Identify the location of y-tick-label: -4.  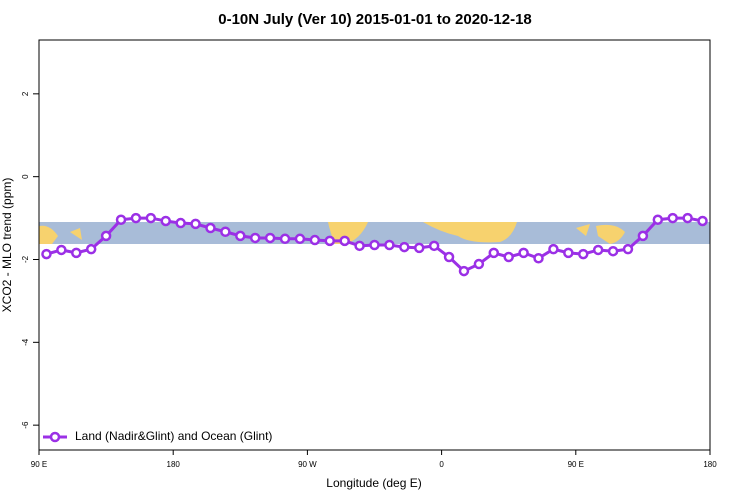
(25, 342).